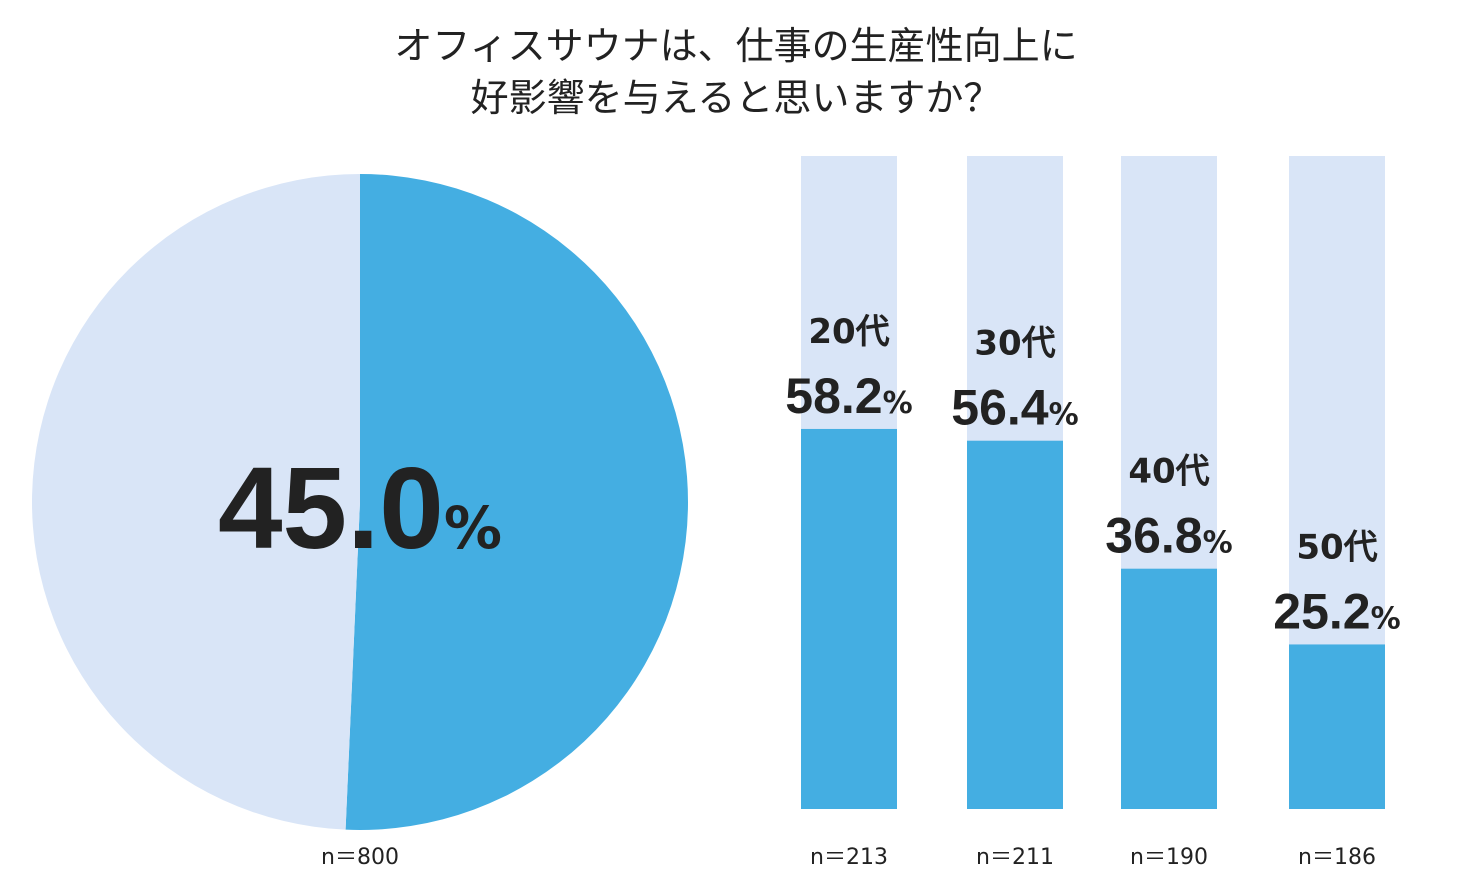 The height and width of the screenshot is (890, 1472). Describe the element at coordinates (1321, 611) in the screenshot. I see `bar-value-number: 25.2` at that location.